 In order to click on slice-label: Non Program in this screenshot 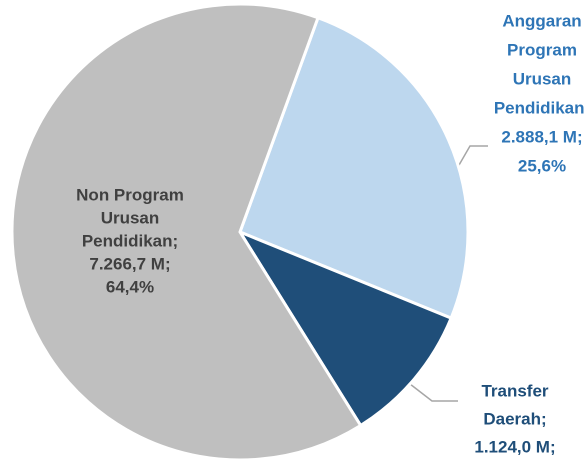, I will do `click(130, 194)`.